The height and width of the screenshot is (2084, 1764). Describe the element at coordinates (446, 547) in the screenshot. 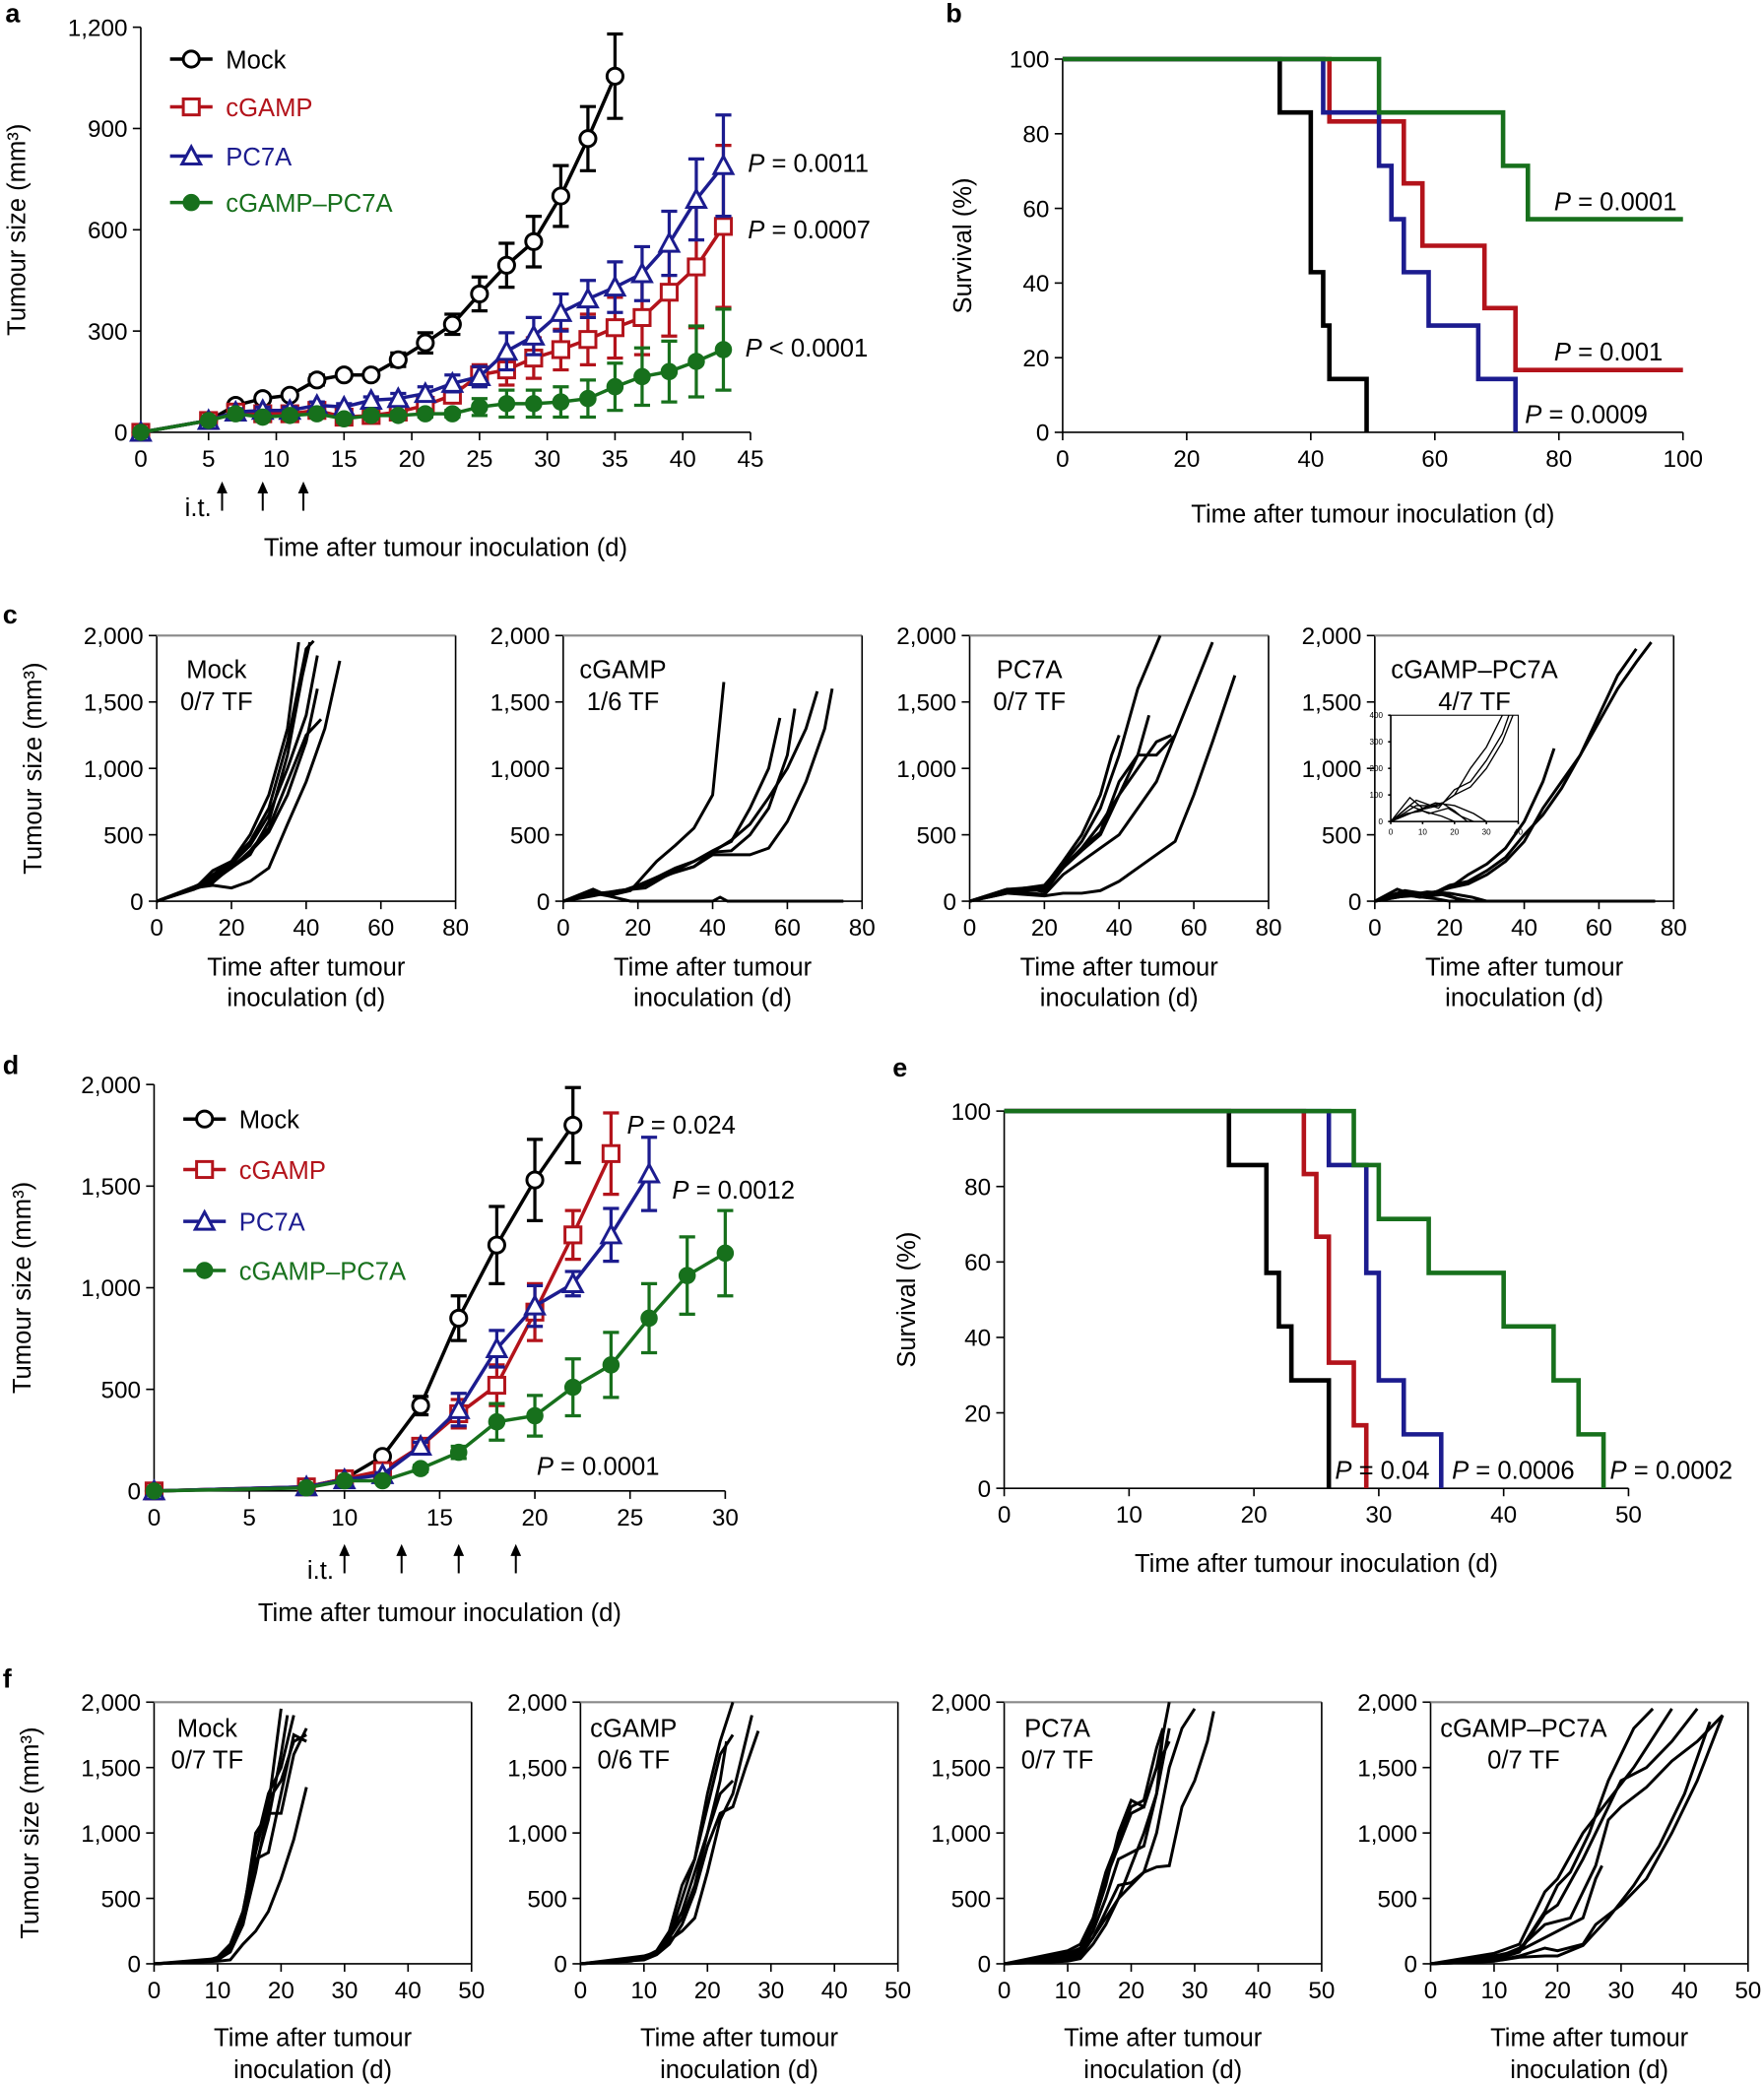

I see `x-axis-title: Time after tumour inoculation (d)` at that location.